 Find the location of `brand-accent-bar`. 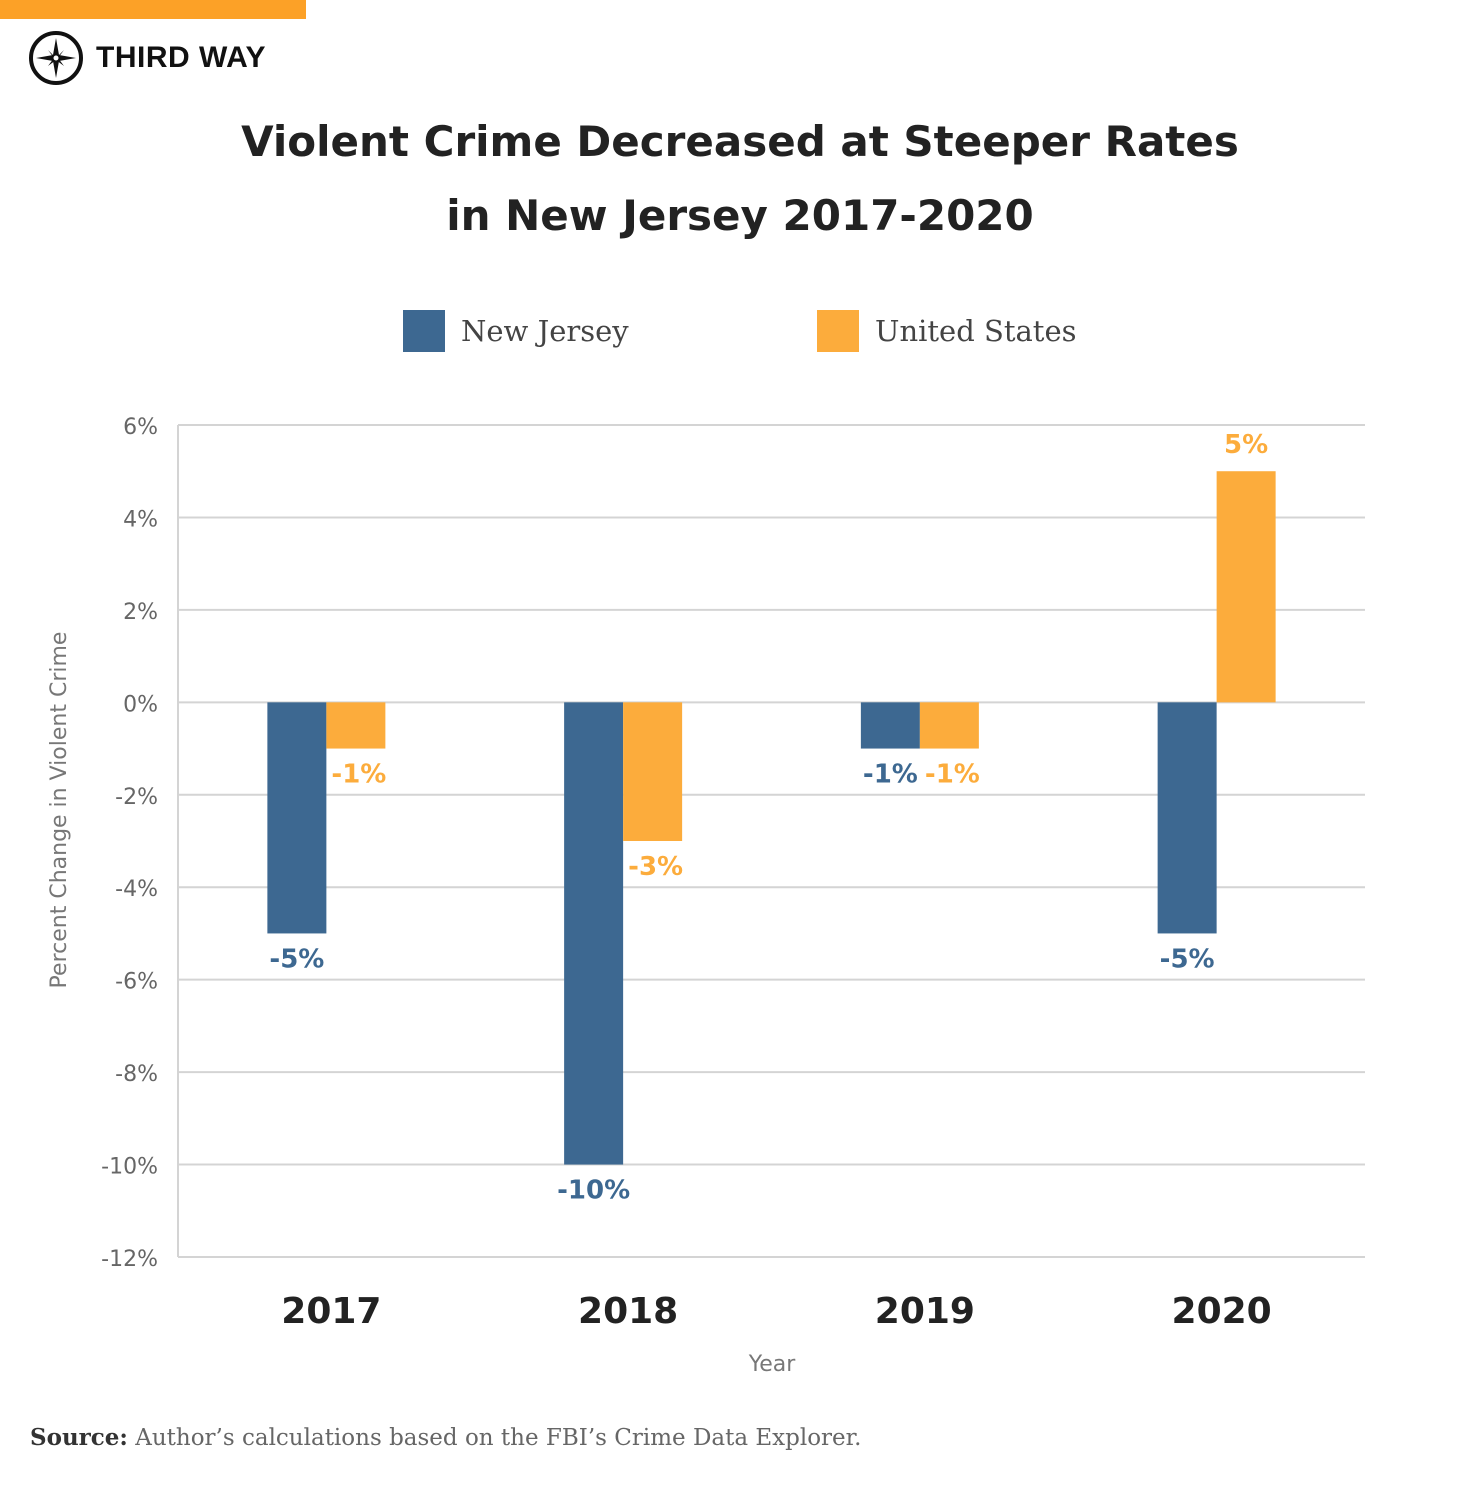

brand-accent-bar is located at coordinates (153, 9).